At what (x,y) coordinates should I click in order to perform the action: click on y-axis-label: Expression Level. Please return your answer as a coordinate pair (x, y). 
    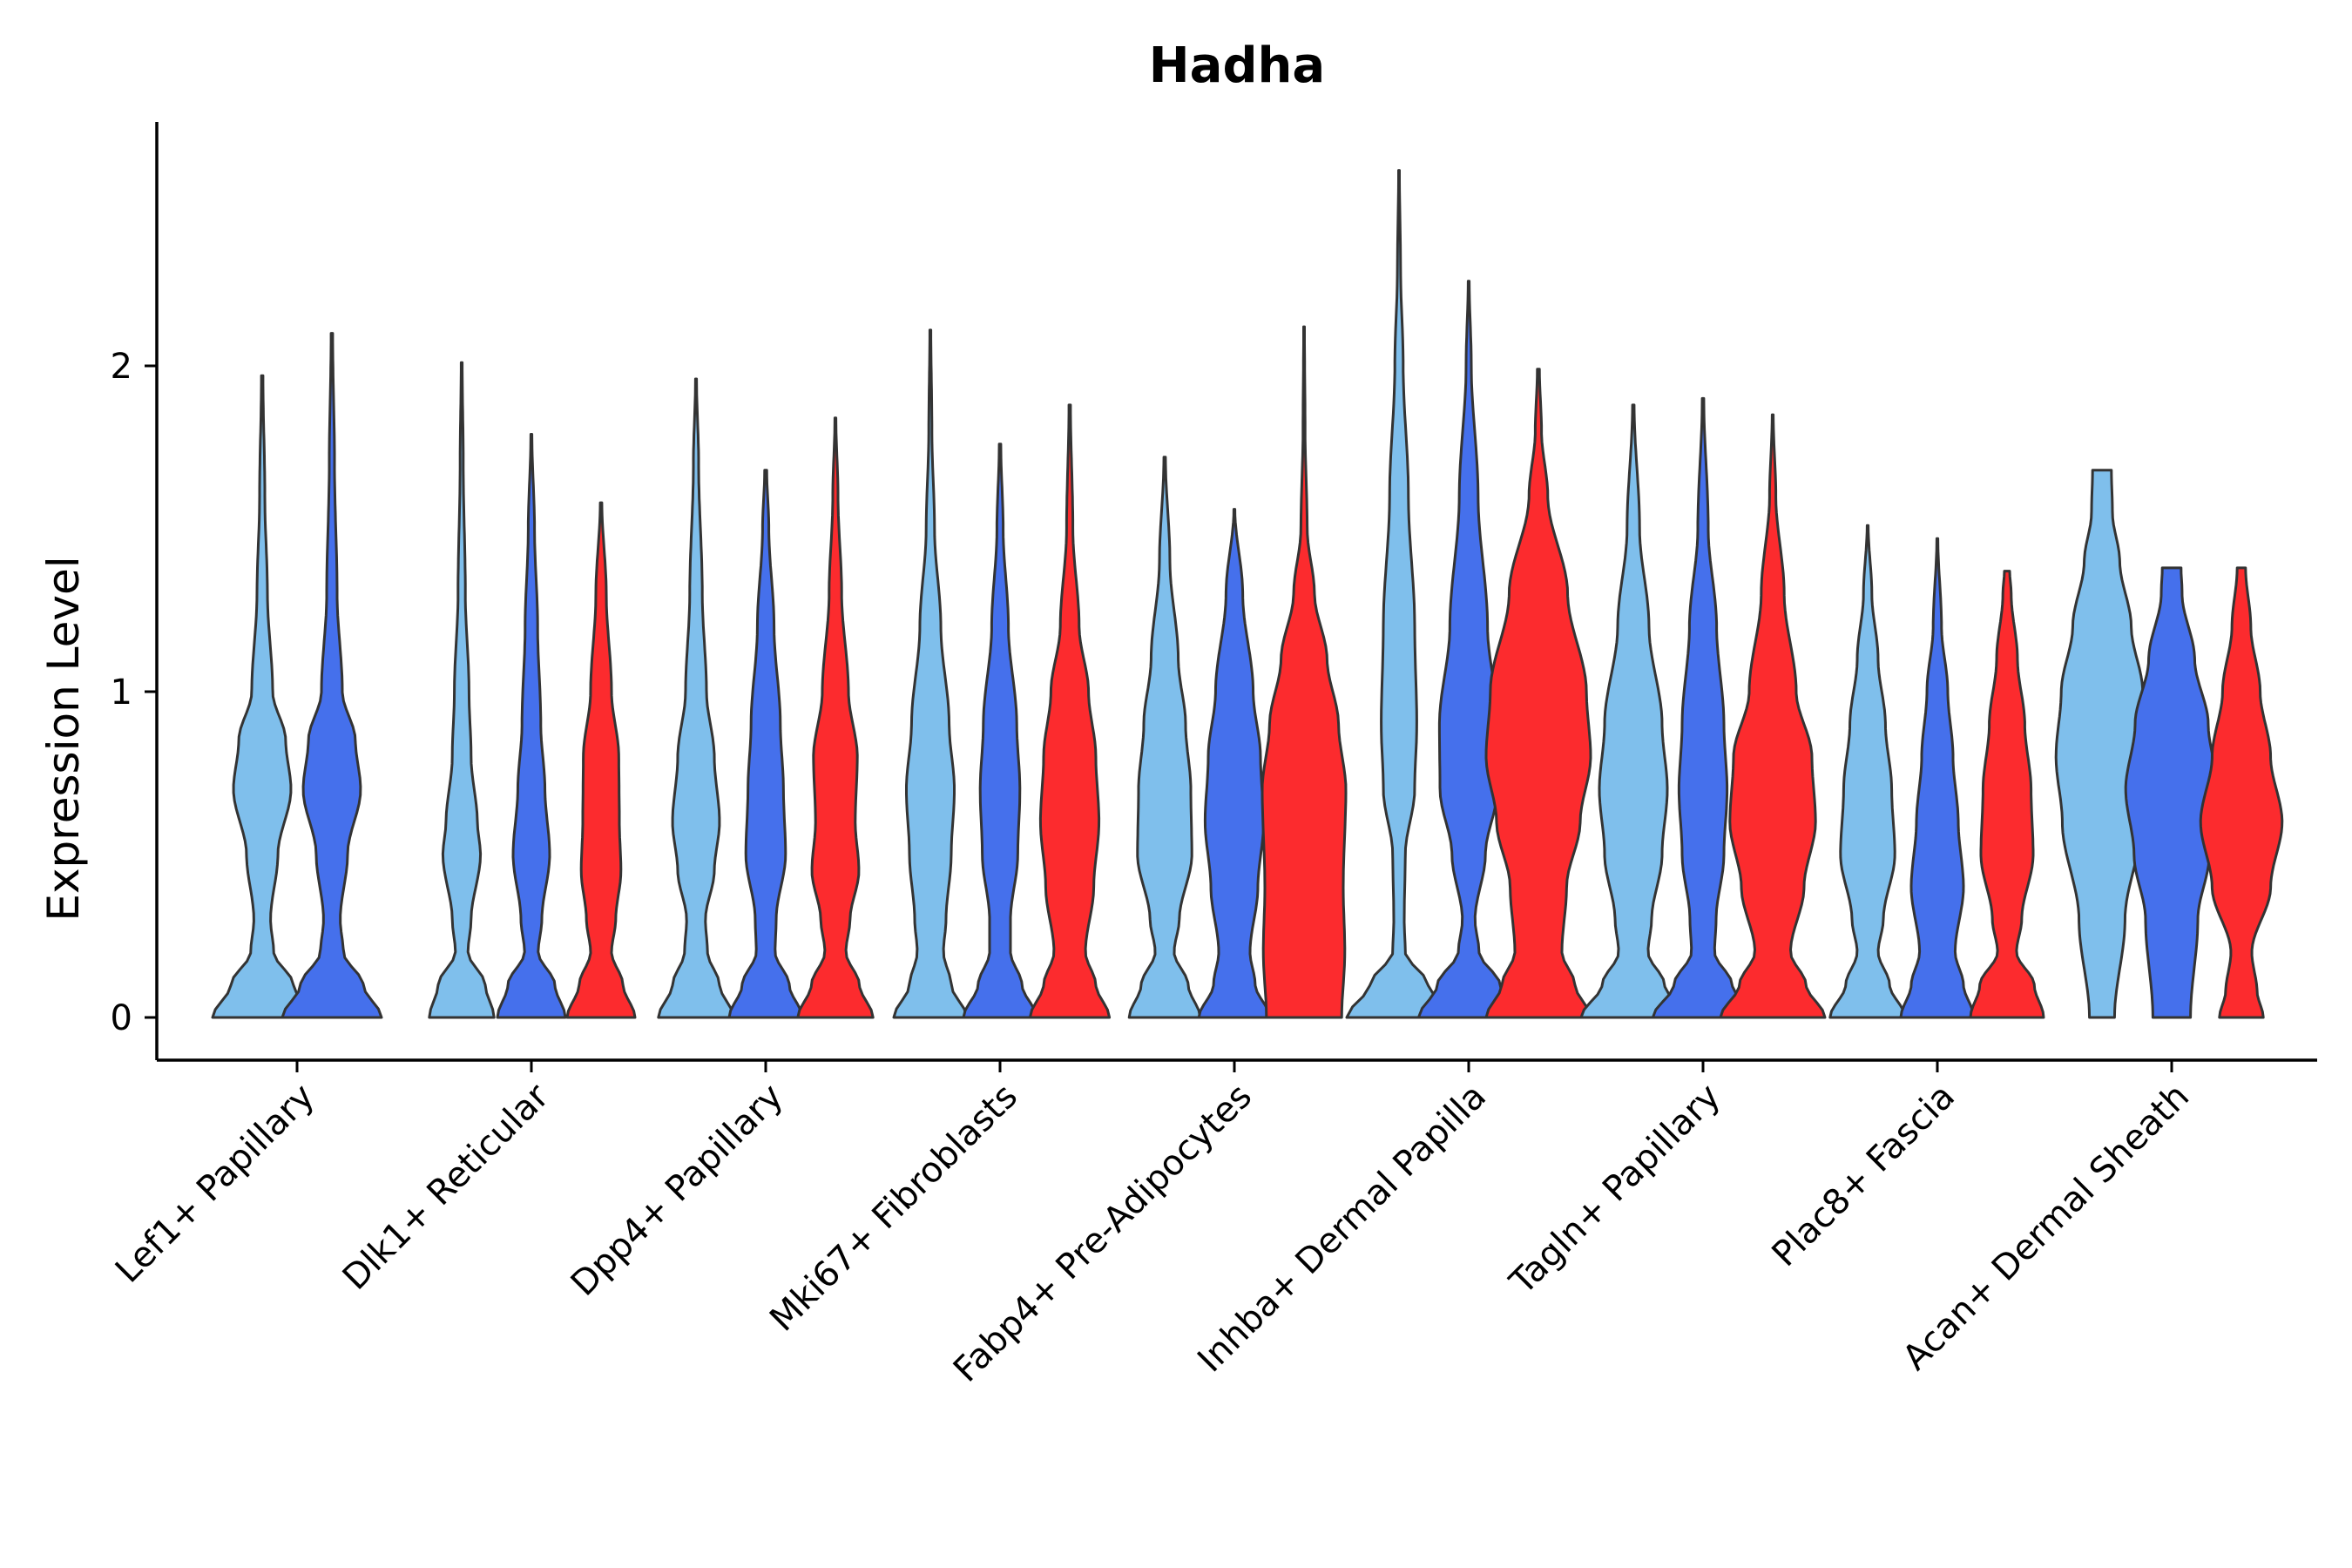
    Looking at the image, I should click on (64, 738).